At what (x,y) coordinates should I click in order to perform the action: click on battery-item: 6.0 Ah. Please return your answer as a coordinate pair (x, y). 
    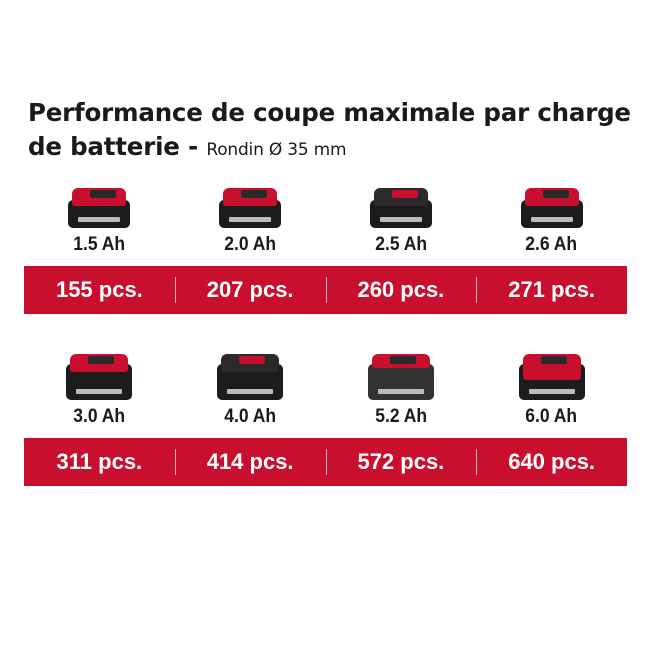
    Looking at the image, I should click on (551, 389).